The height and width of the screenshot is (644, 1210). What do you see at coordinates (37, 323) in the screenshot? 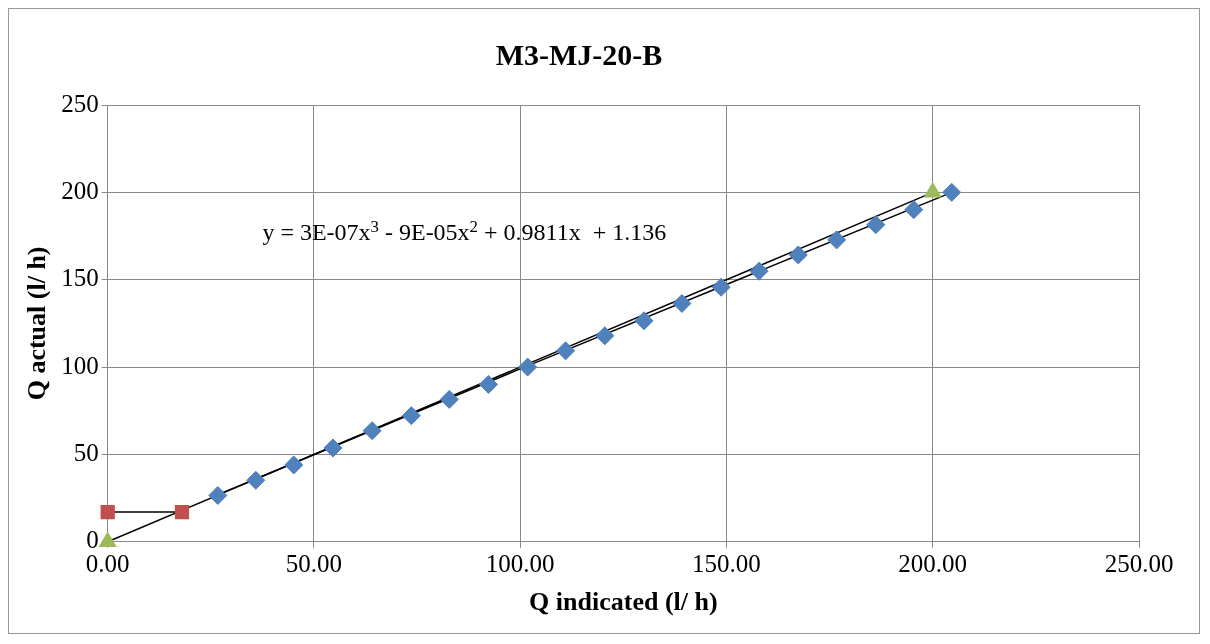
I see `y-axis-title: Q actual (l/ h)` at bounding box center [37, 323].